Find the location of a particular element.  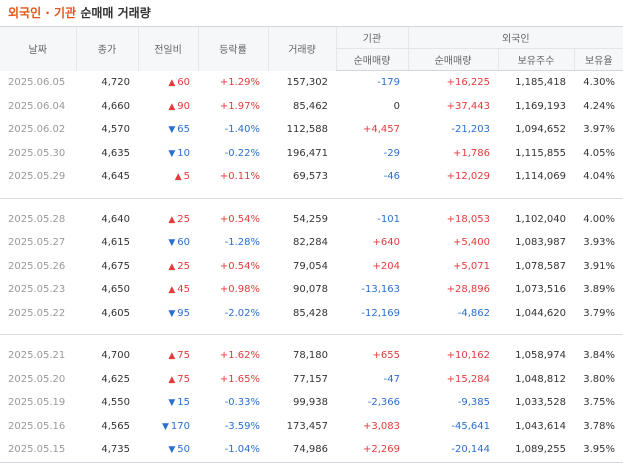

cell-inst-net: +4,457 is located at coordinates (381, 130).